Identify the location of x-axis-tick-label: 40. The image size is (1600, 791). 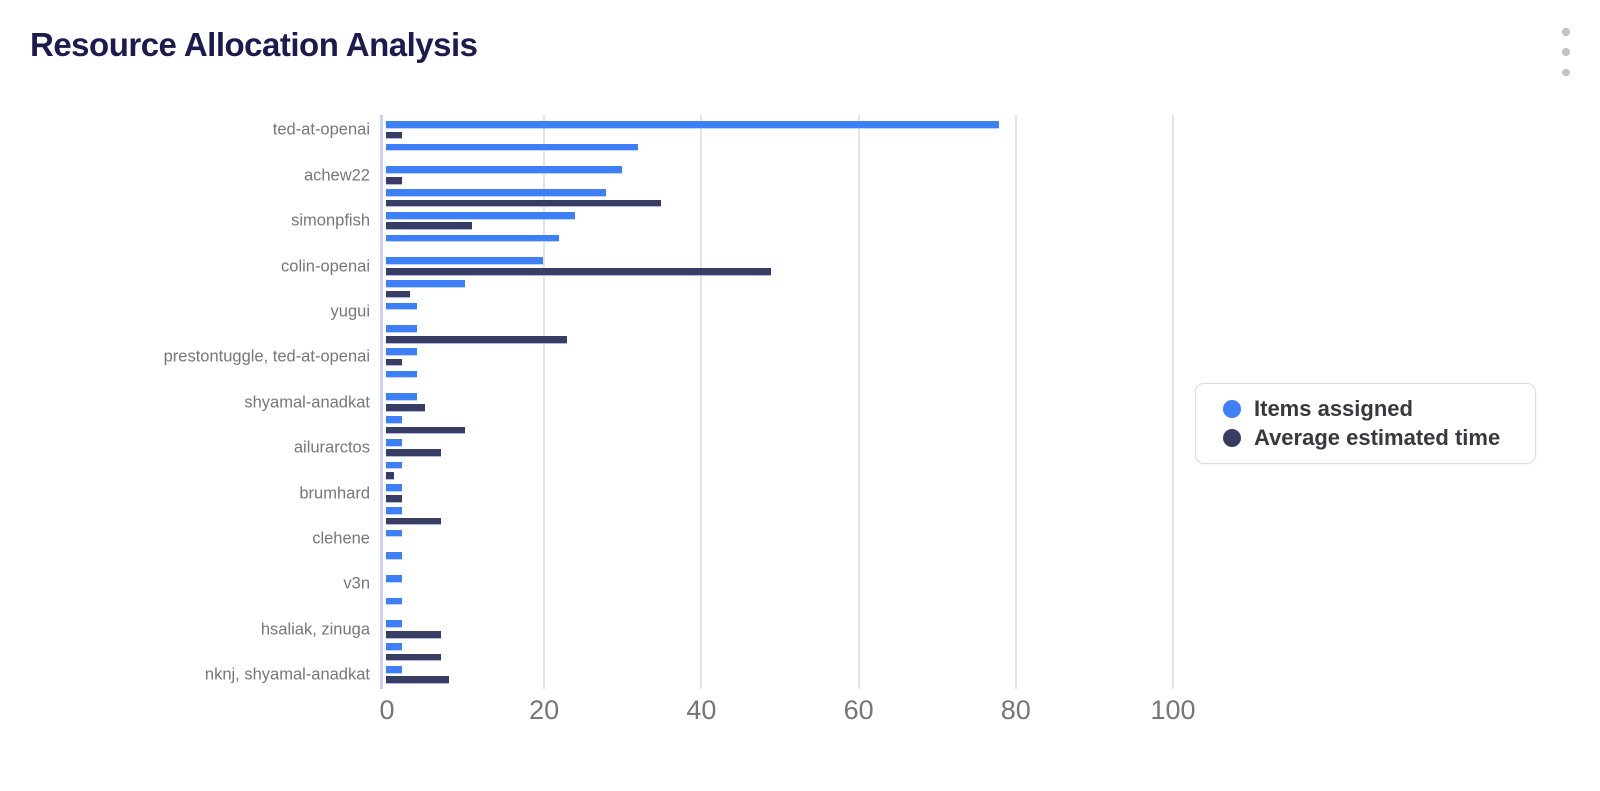
(701, 710).